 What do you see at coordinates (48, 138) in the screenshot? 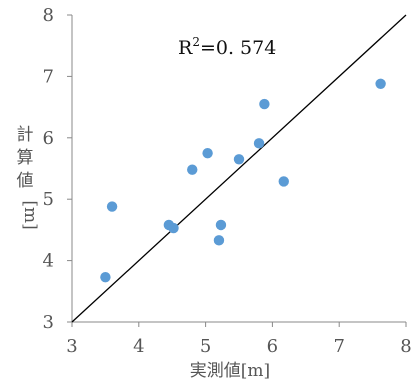
I see `y-tick-label: 6` at bounding box center [48, 138].